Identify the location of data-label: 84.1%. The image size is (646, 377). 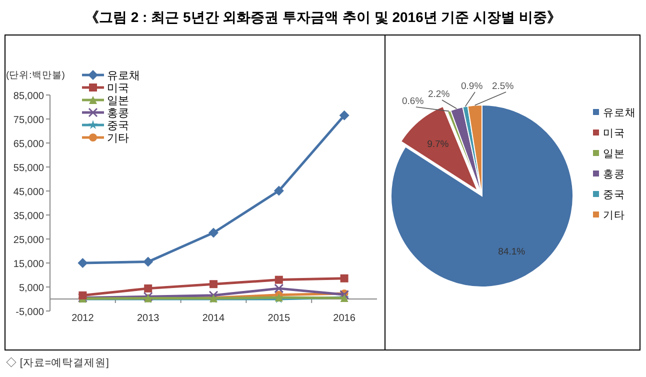
(512, 252).